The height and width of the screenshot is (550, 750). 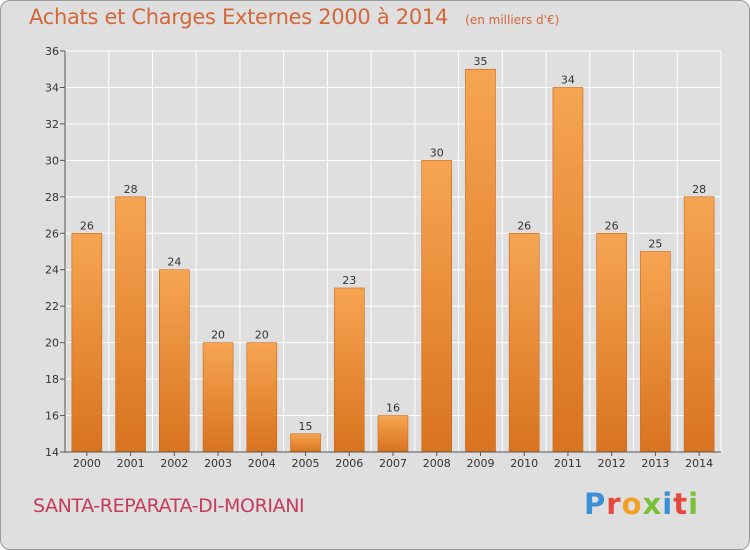 I want to click on x-tick-label-2004: 2004, so click(x=262, y=463).